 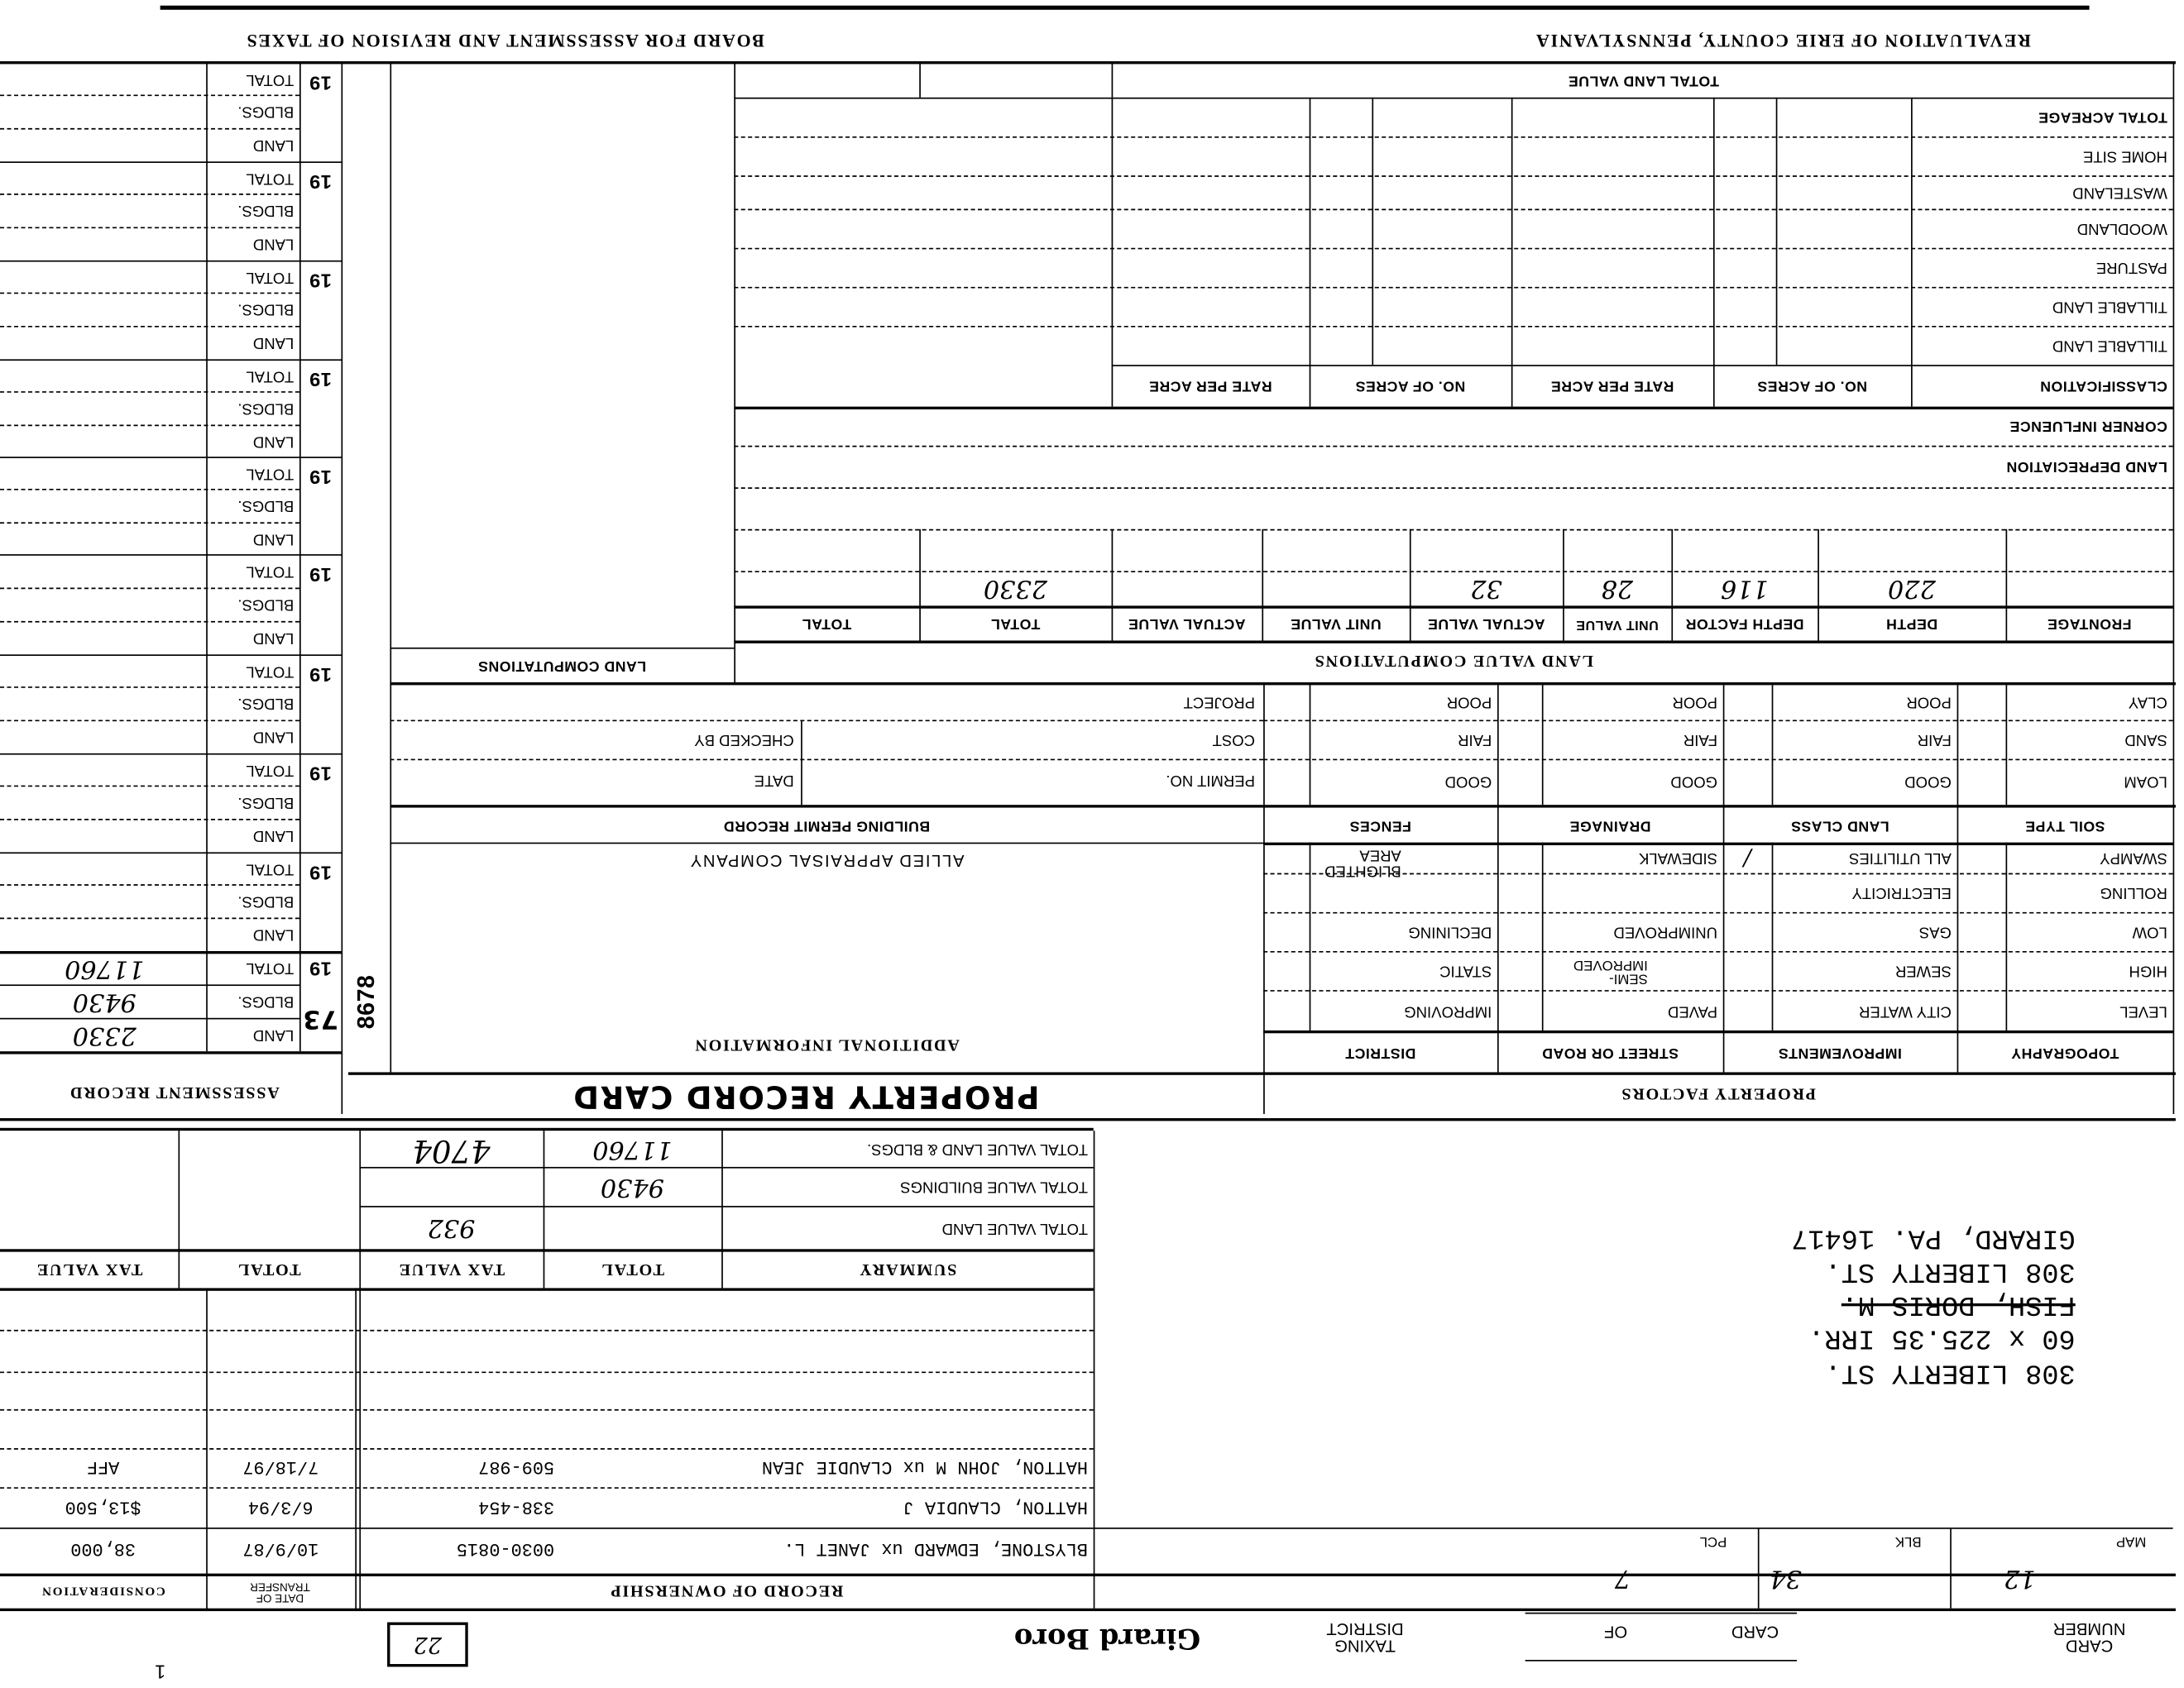 I want to click on land-class-header: LAND CLASS, so click(x=1839, y=825).